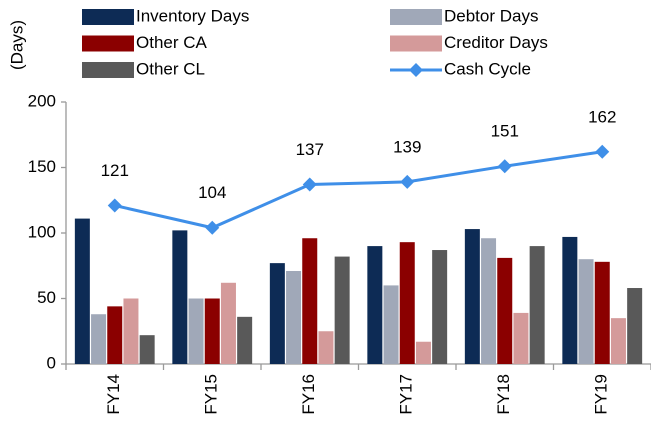 The height and width of the screenshot is (426, 651). Describe the element at coordinates (407, 146) in the screenshot. I see `data-label: 139` at that location.